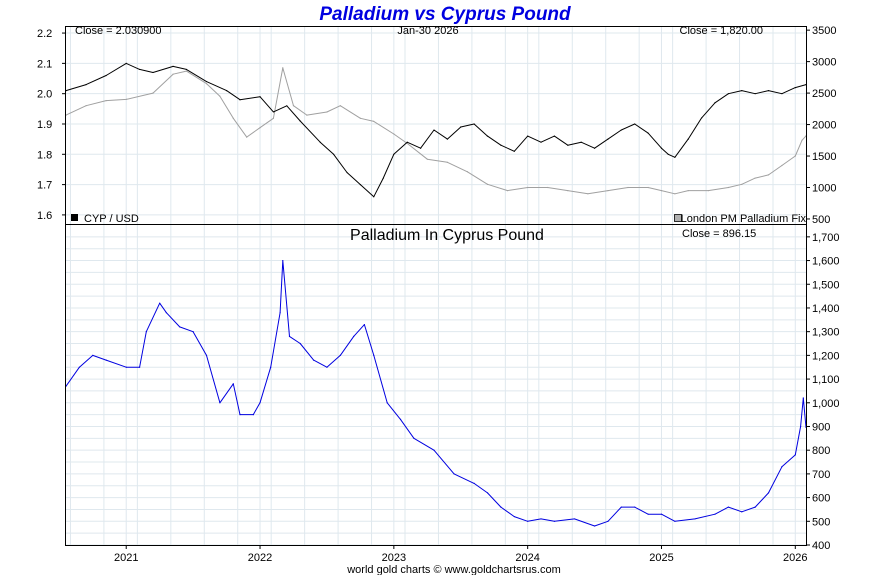 The width and height of the screenshot is (890, 575). Describe the element at coordinates (821, 499) in the screenshot. I see `lower-tick-label-600: 600` at that location.